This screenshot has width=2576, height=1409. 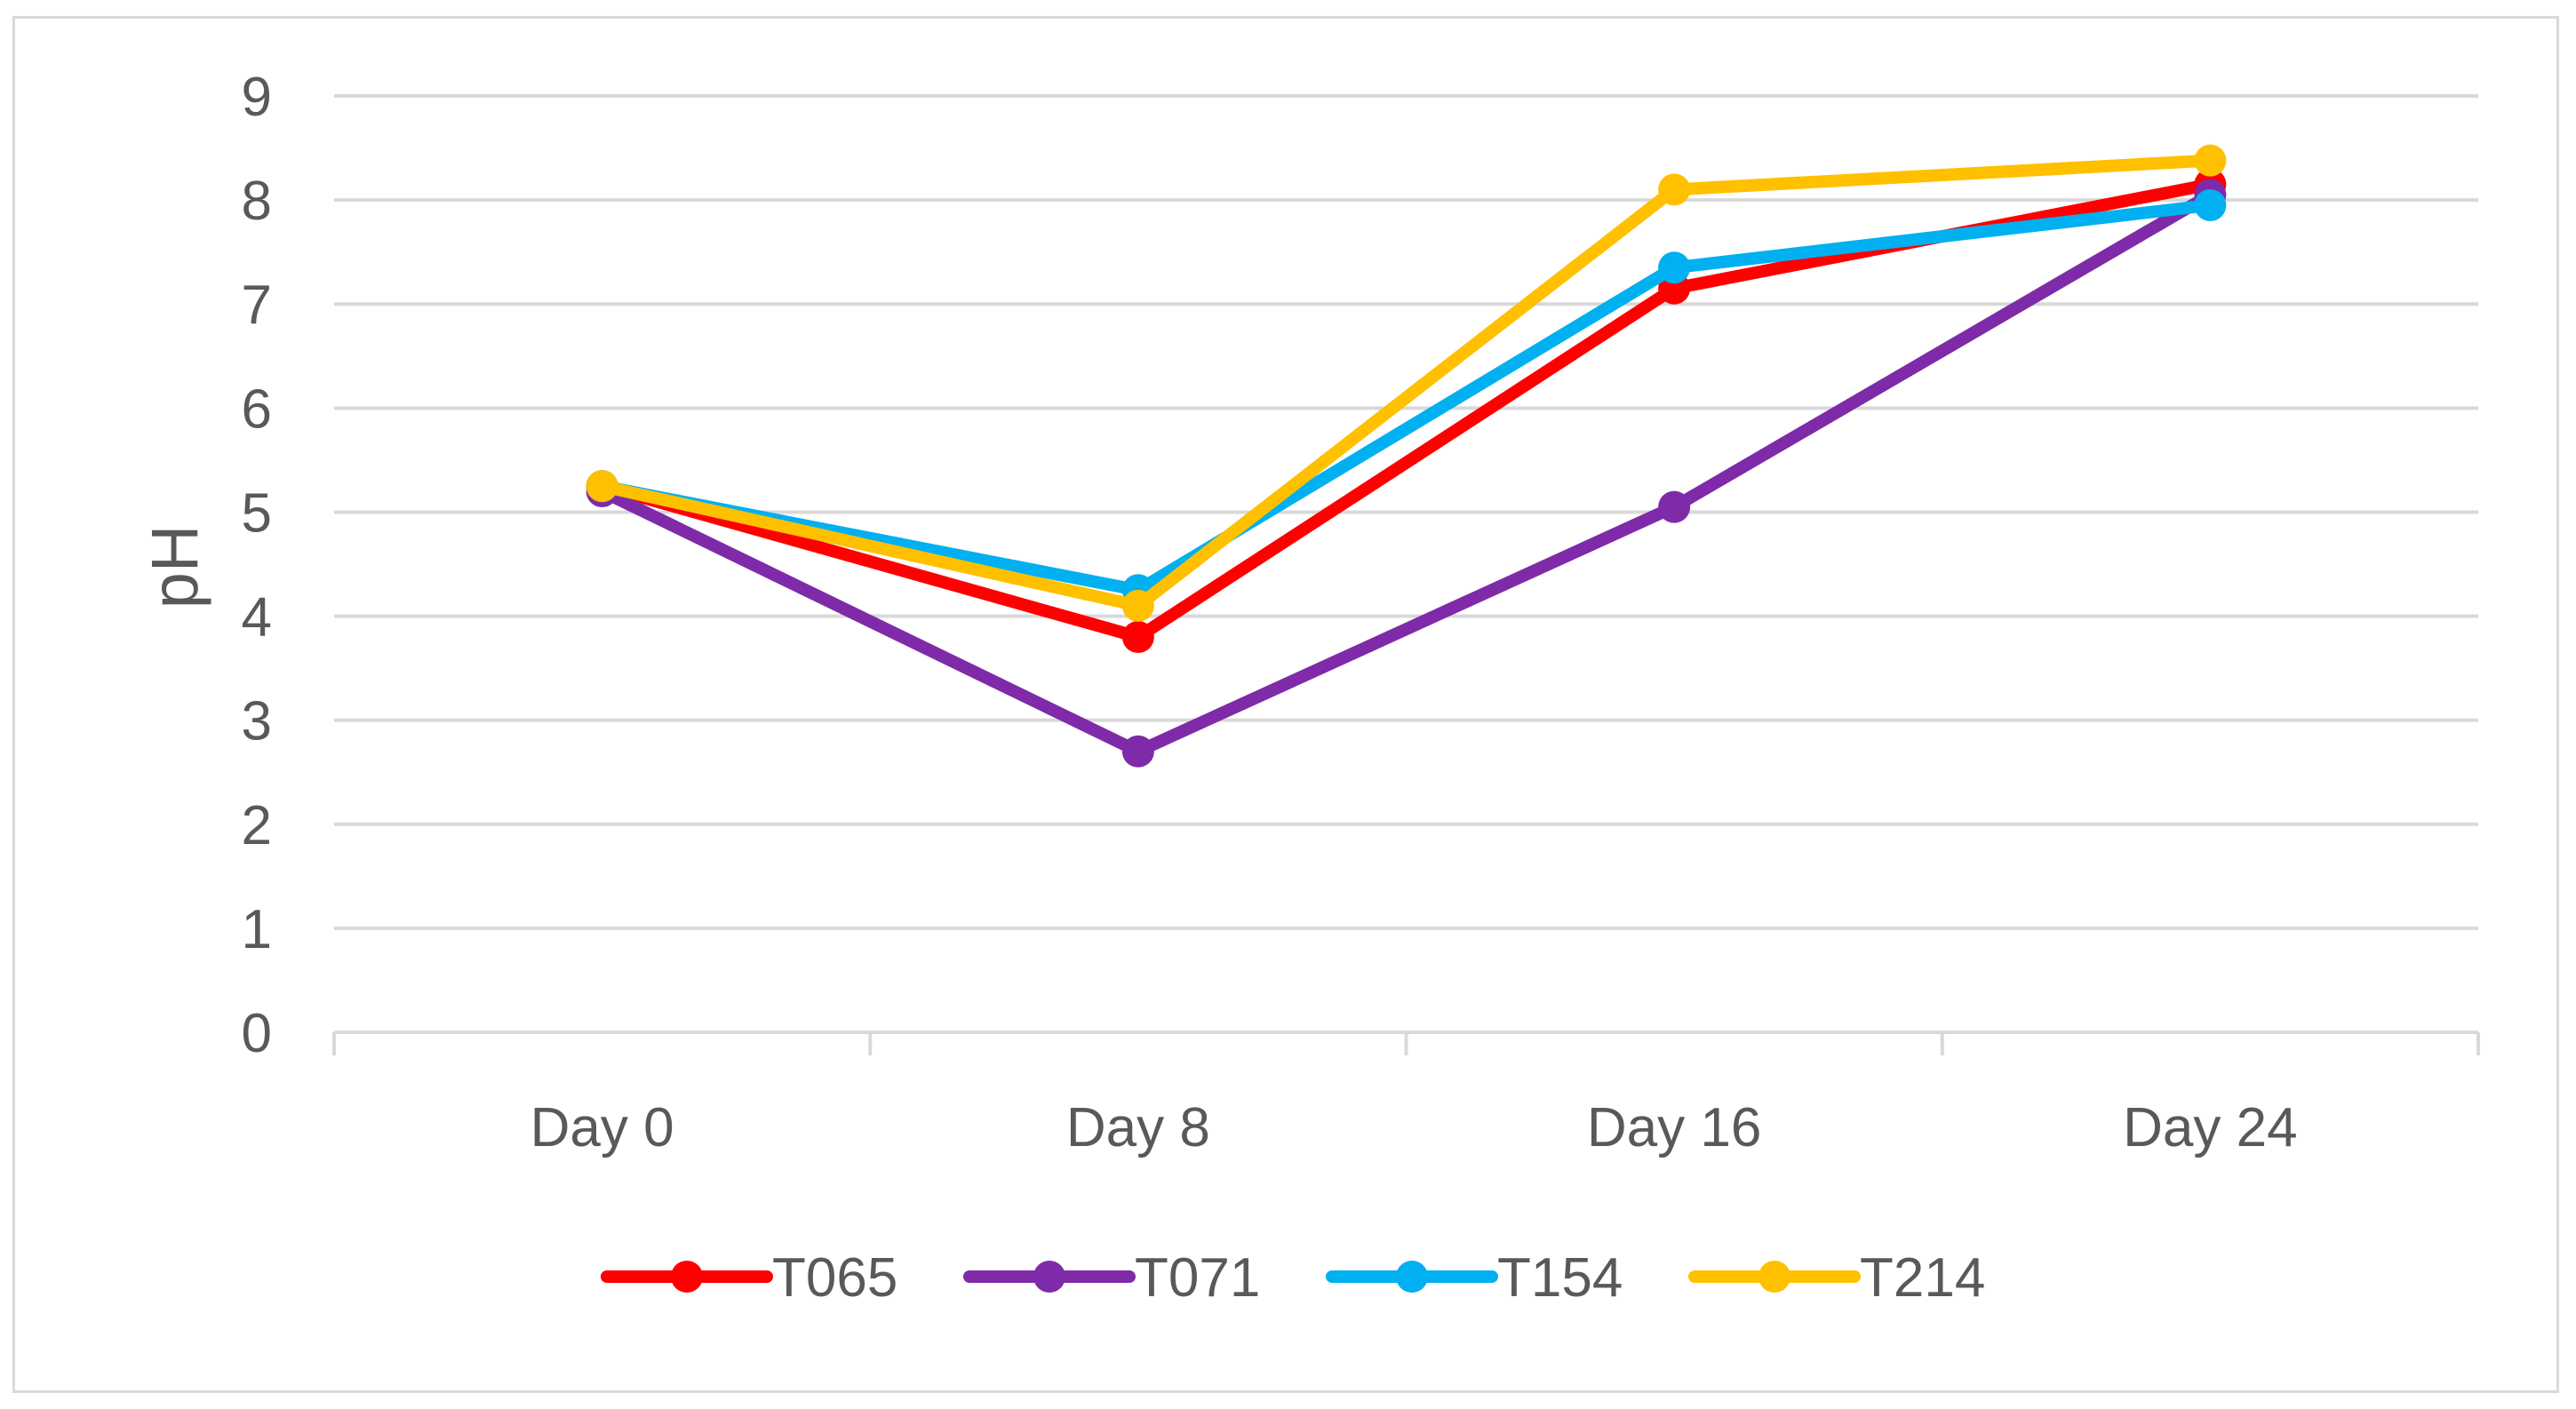 I want to click on legend-label: T214, so click(x=1922, y=1278).